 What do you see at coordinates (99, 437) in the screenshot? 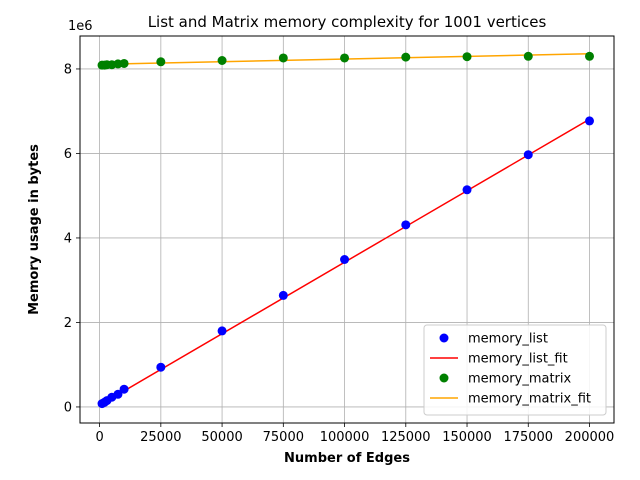
I see `x-tick-label: 0` at bounding box center [99, 437].